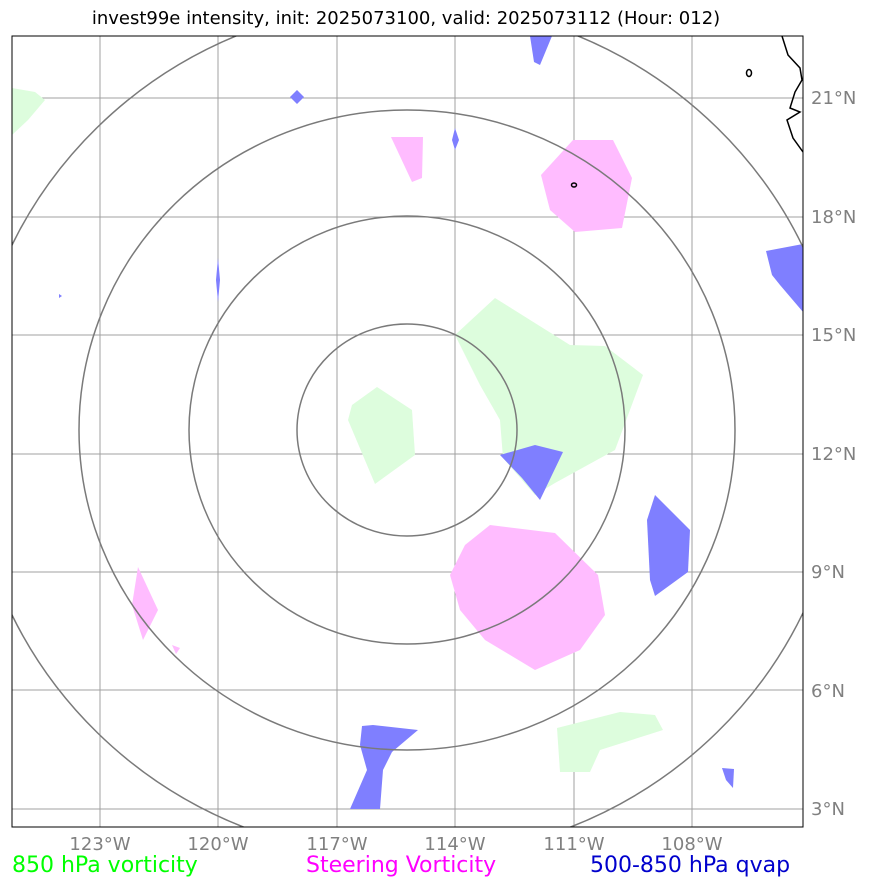 The image size is (873, 891). I want to click on lat-label: 3°N, so click(828, 809).